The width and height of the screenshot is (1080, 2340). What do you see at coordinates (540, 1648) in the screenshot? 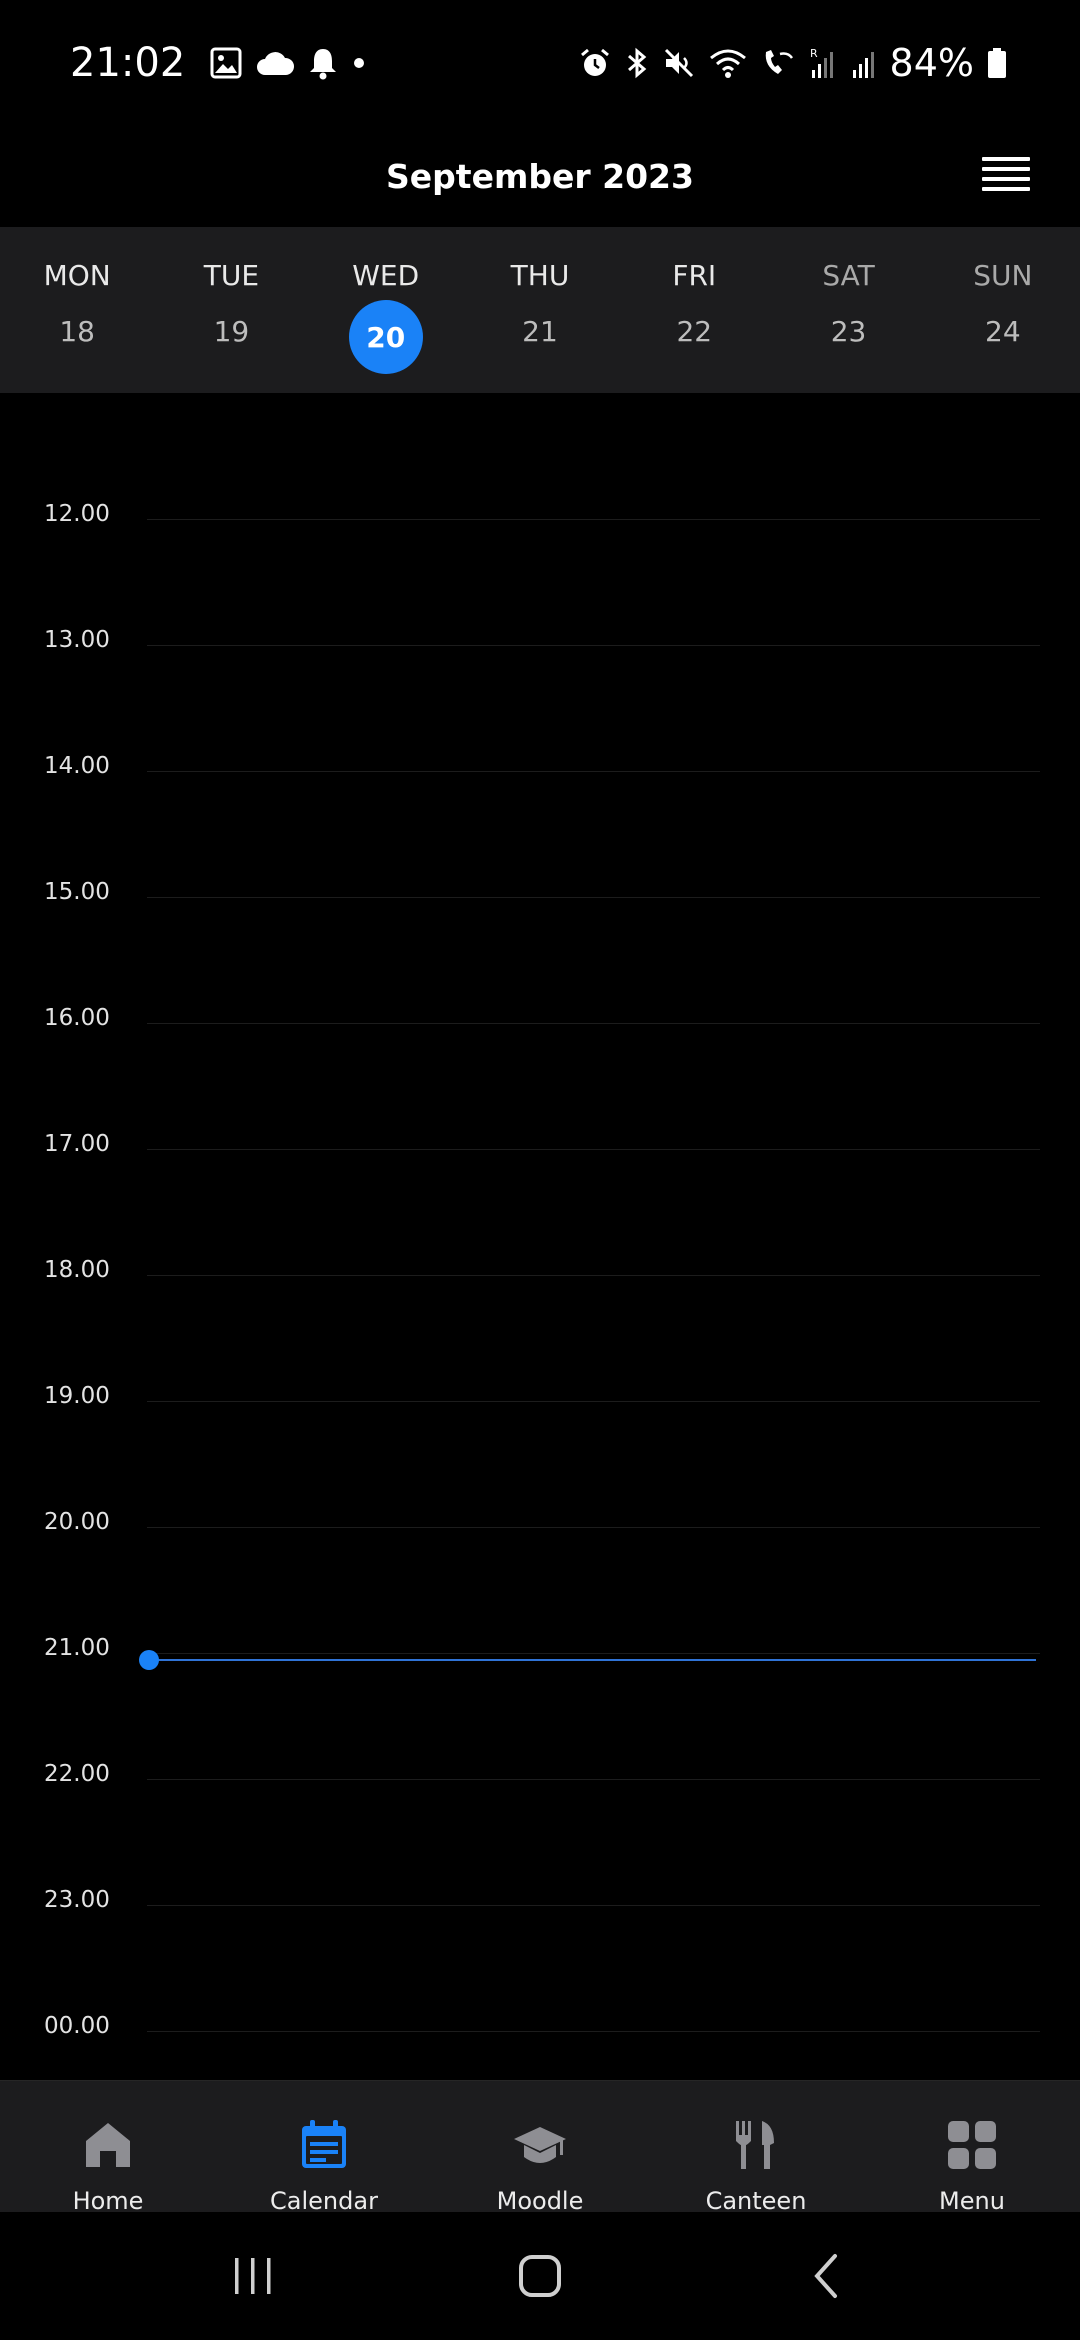
I see `hour-row: 21.00` at bounding box center [540, 1648].